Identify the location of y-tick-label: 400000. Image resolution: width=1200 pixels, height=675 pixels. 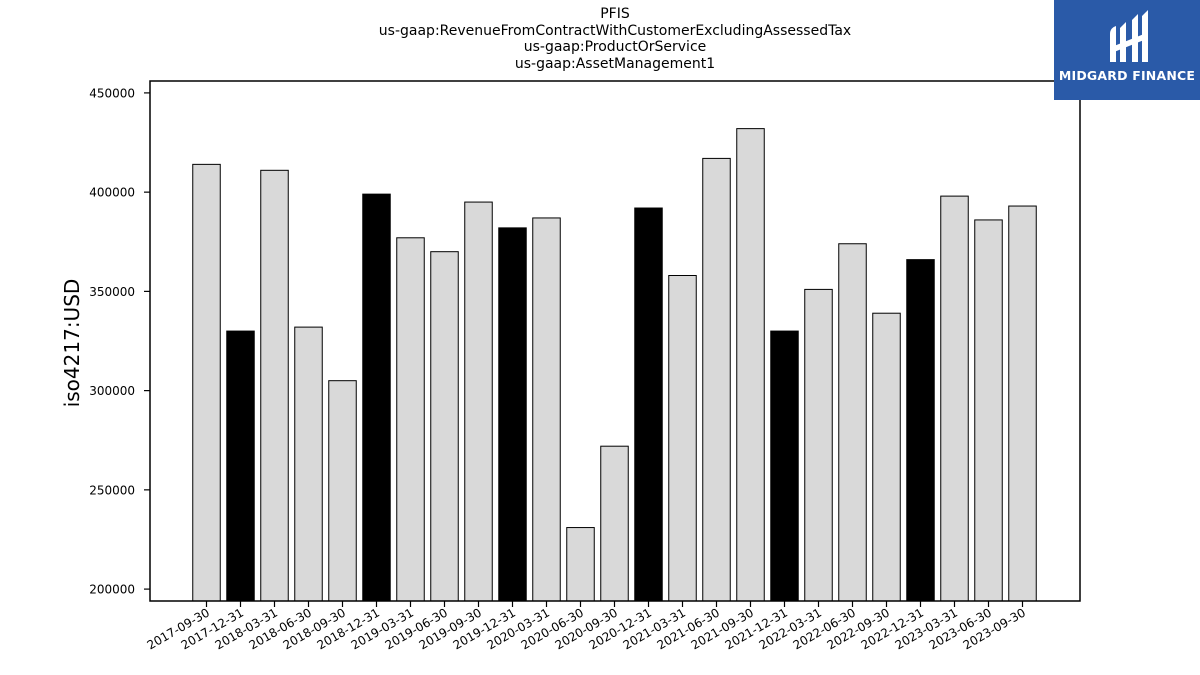
(112, 193).